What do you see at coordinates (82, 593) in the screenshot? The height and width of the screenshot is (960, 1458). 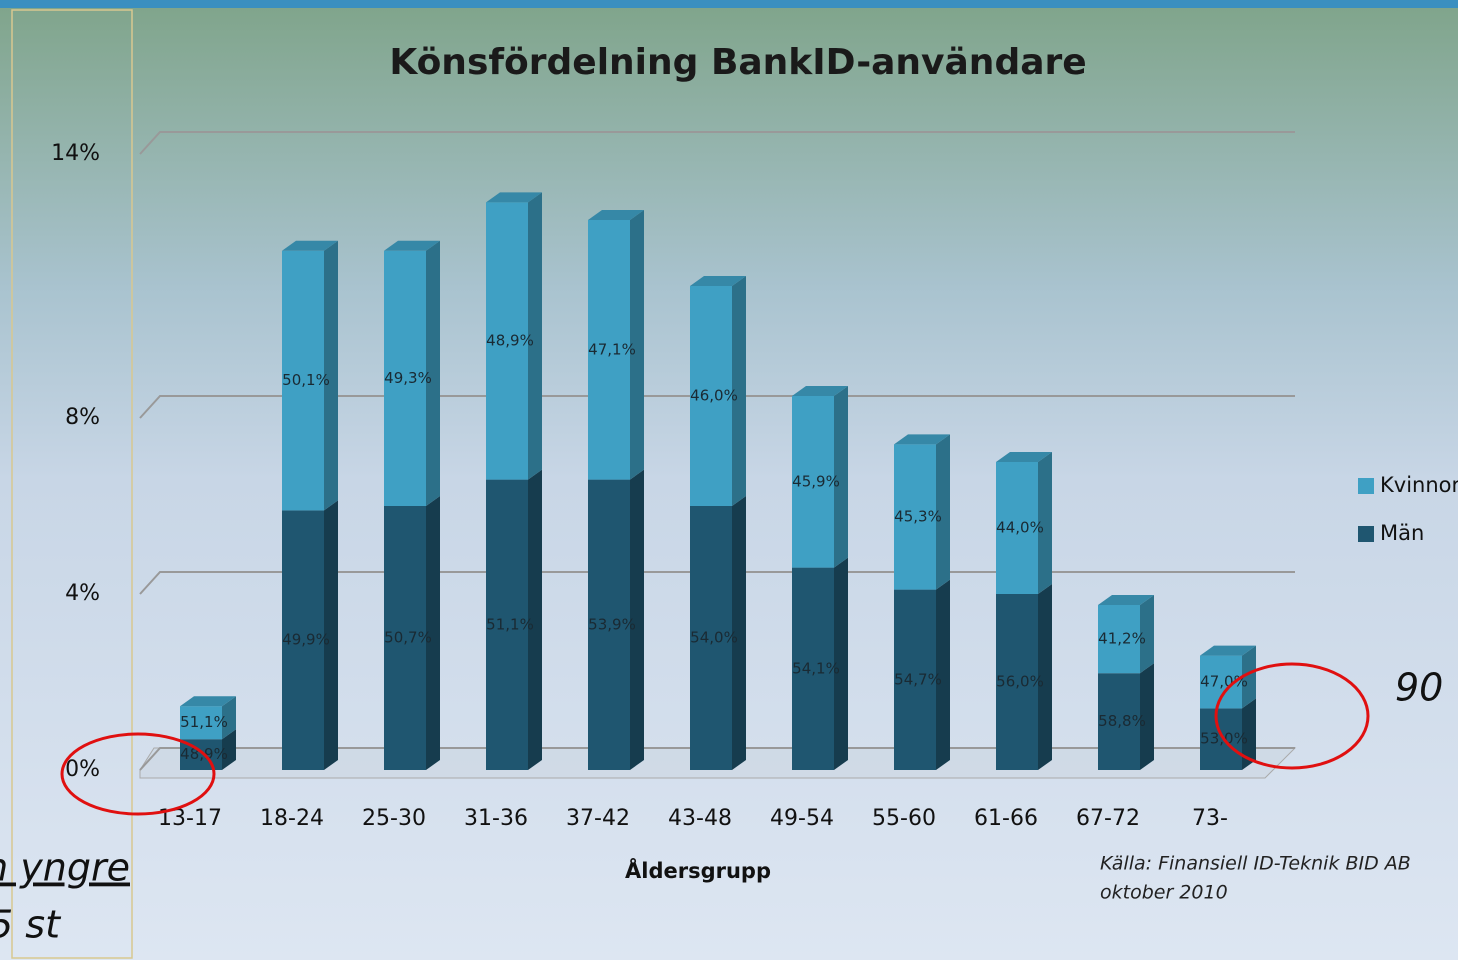 I see `y-tick-label: 4%` at bounding box center [82, 593].